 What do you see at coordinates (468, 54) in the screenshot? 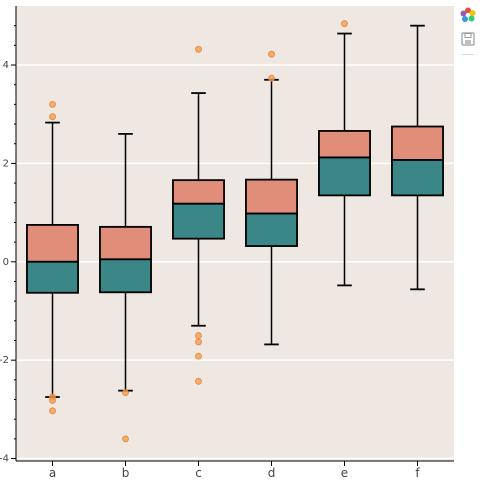
I see `toolbar-separator` at bounding box center [468, 54].